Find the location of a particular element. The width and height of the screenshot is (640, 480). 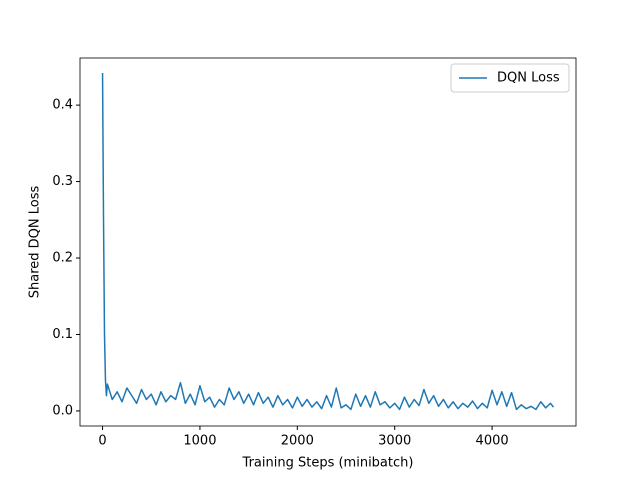

x-tick-label: 0 is located at coordinates (102, 441).